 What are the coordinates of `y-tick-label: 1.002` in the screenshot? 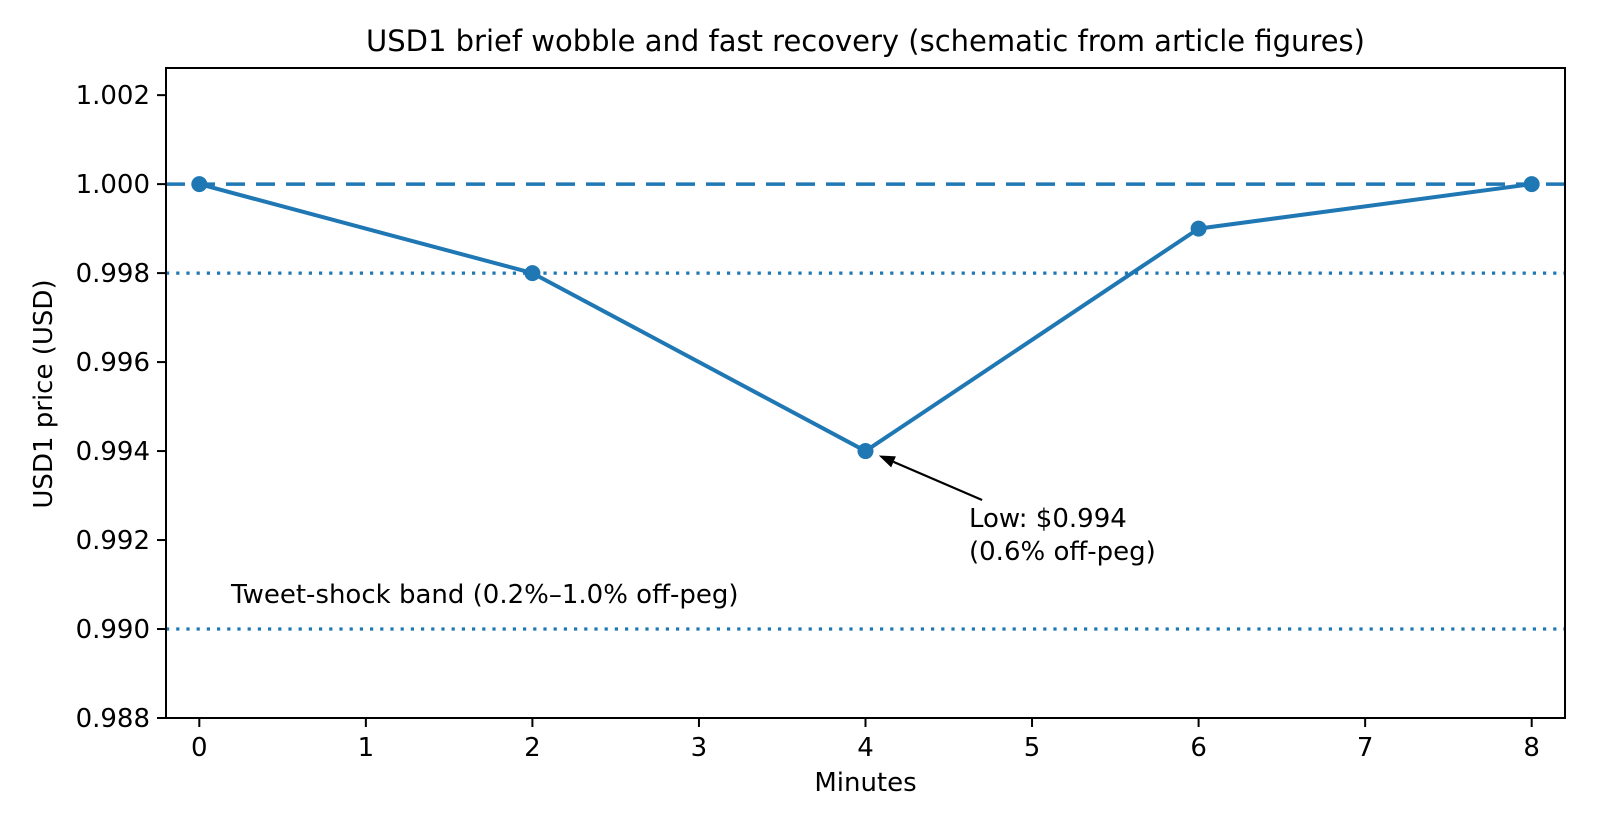 It's located at (113, 96).